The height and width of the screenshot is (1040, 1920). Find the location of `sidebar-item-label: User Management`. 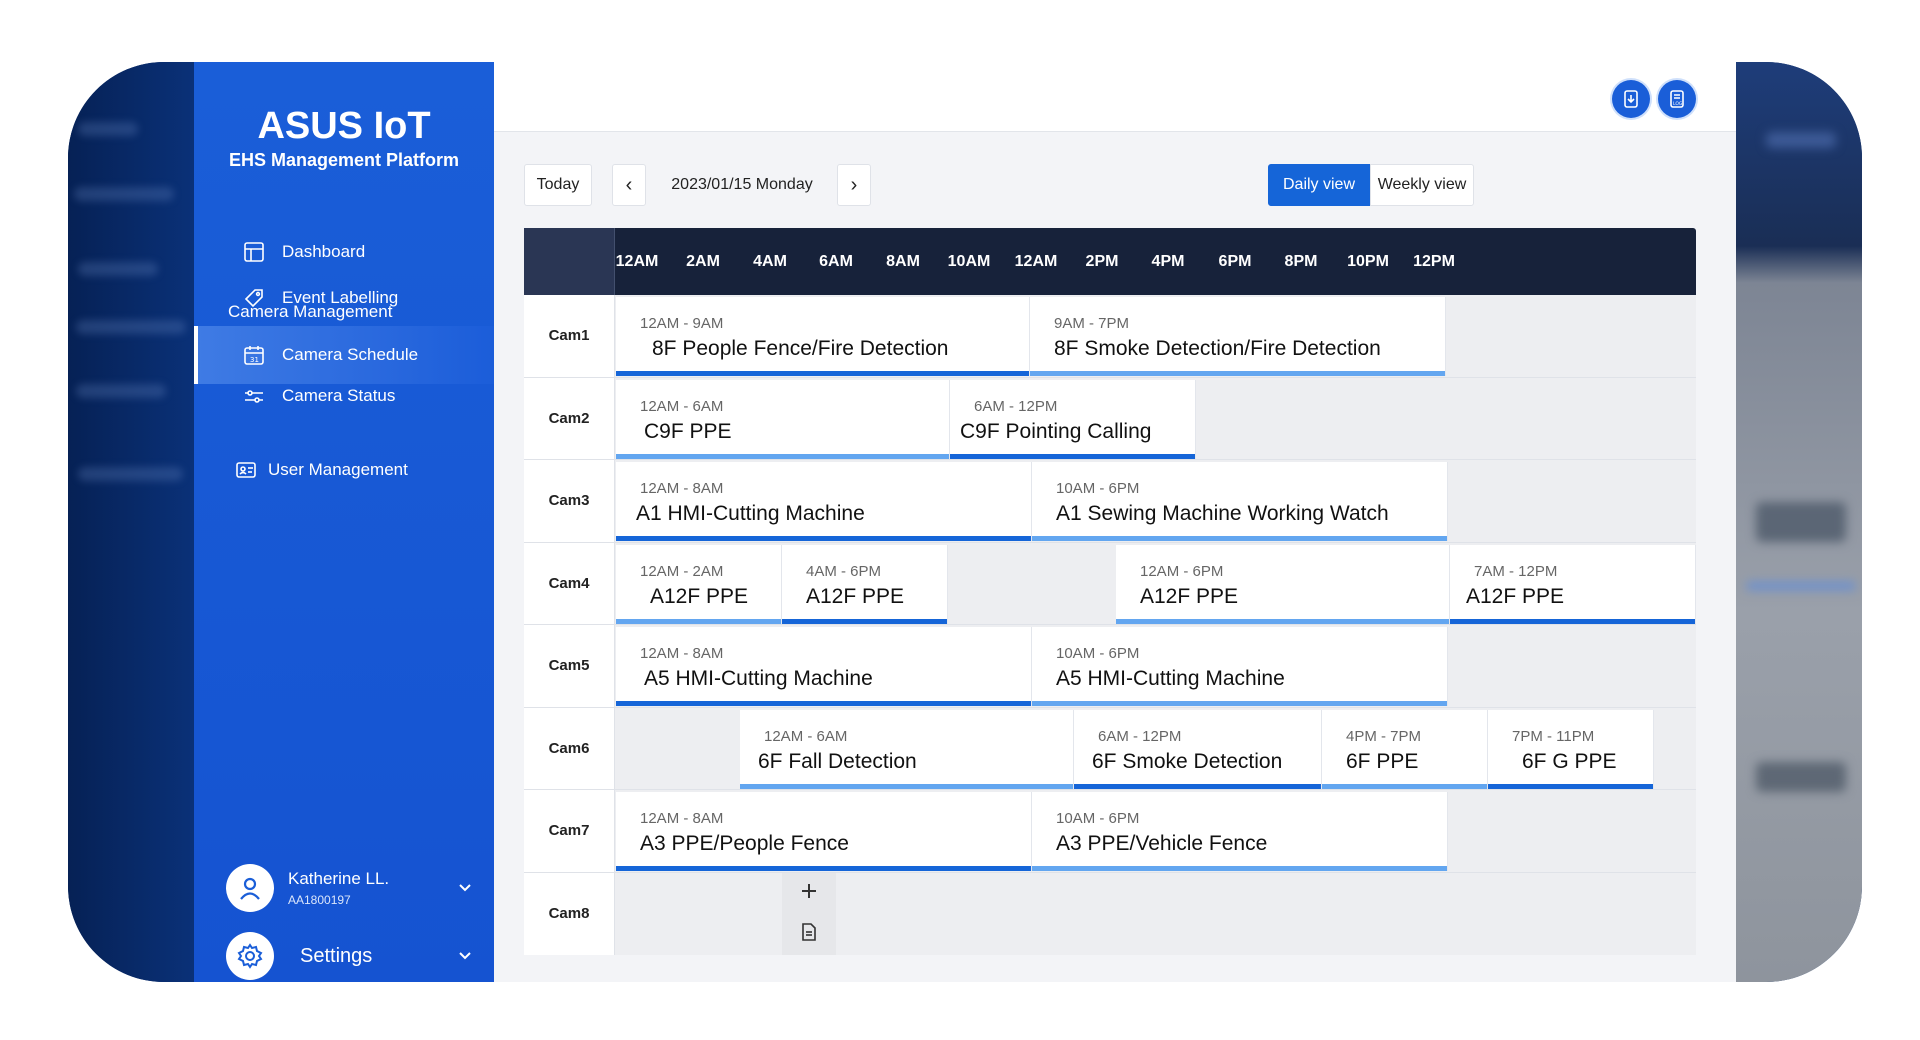

sidebar-item-label: User Management is located at coordinates (338, 469).